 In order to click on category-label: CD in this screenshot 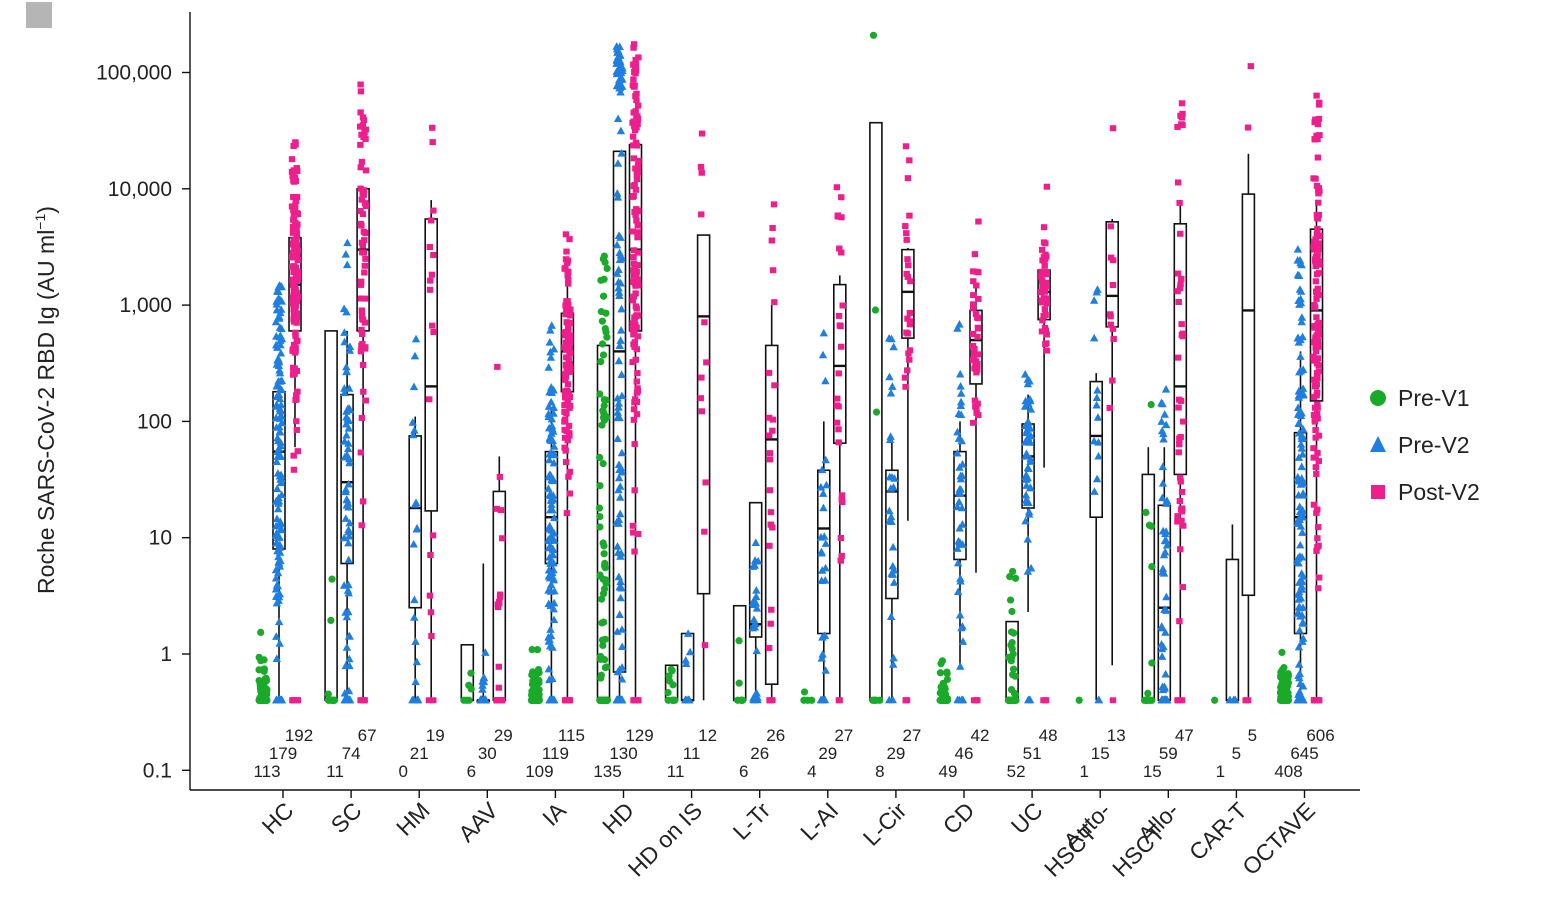, I will do `click(959, 818)`.